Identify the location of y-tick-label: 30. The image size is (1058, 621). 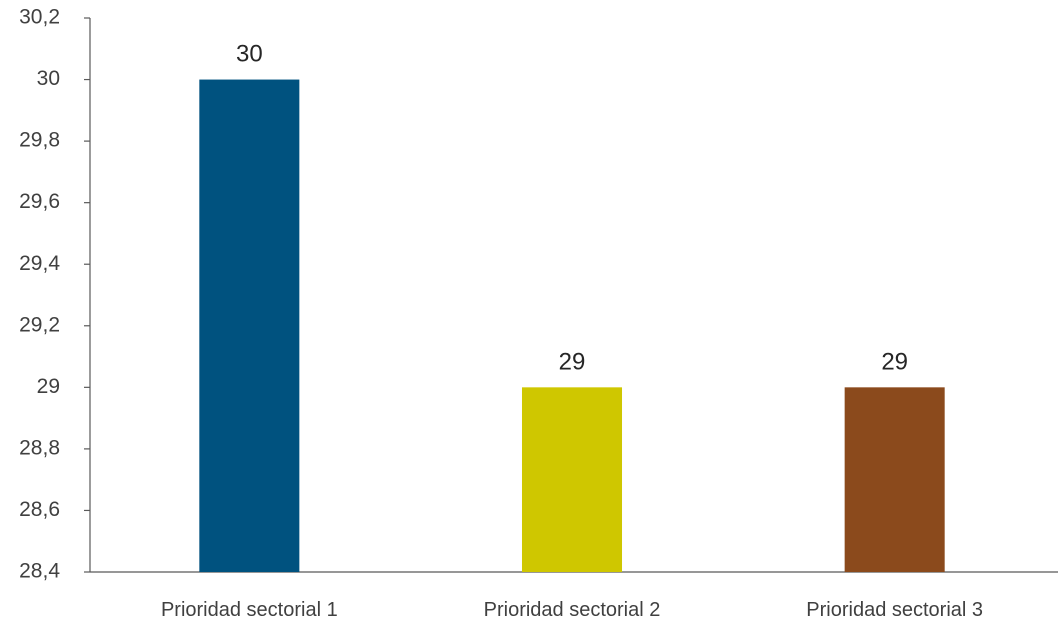
(48, 78).